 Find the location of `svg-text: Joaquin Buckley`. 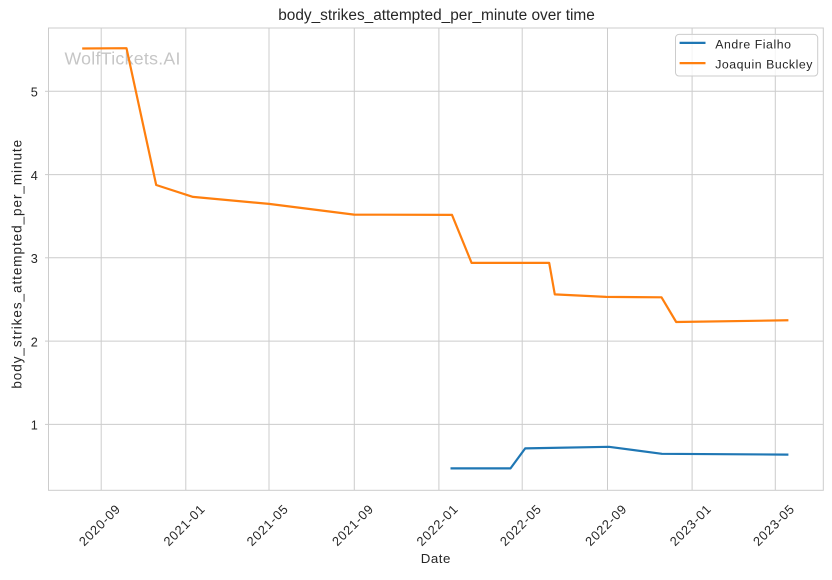

svg-text: Joaquin Buckley is located at coordinates (764, 65).